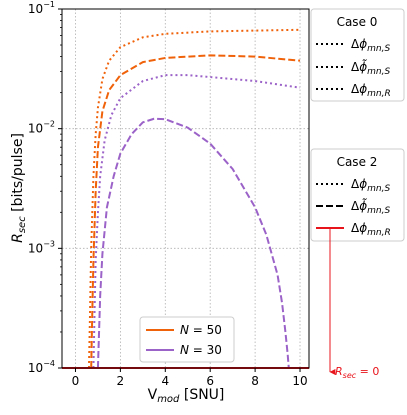 The height and width of the screenshot is (415, 407). Describe the element at coordinates (186, 396) in the screenshot. I see `x-axis-label: Vmod [SNU]` at that location.